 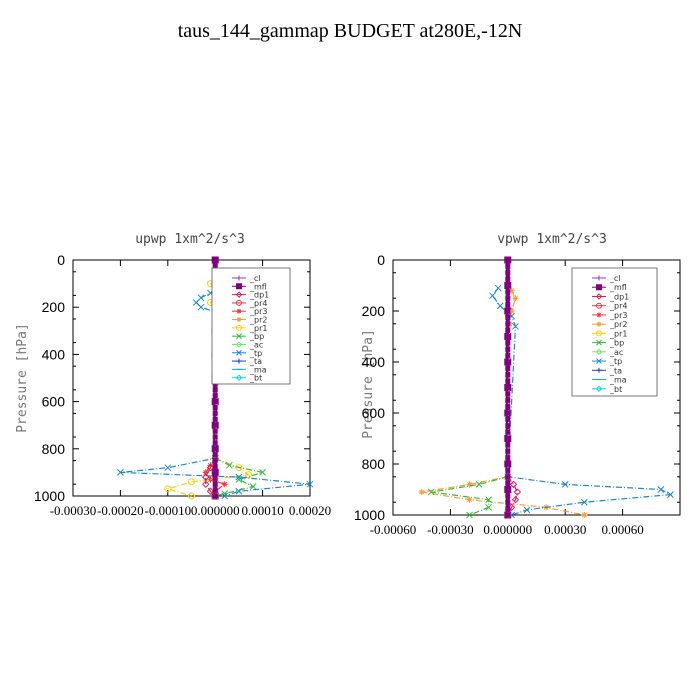 What do you see at coordinates (310, 510) in the screenshot?
I see `x-tick-label: 0.00020` at bounding box center [310, 510].